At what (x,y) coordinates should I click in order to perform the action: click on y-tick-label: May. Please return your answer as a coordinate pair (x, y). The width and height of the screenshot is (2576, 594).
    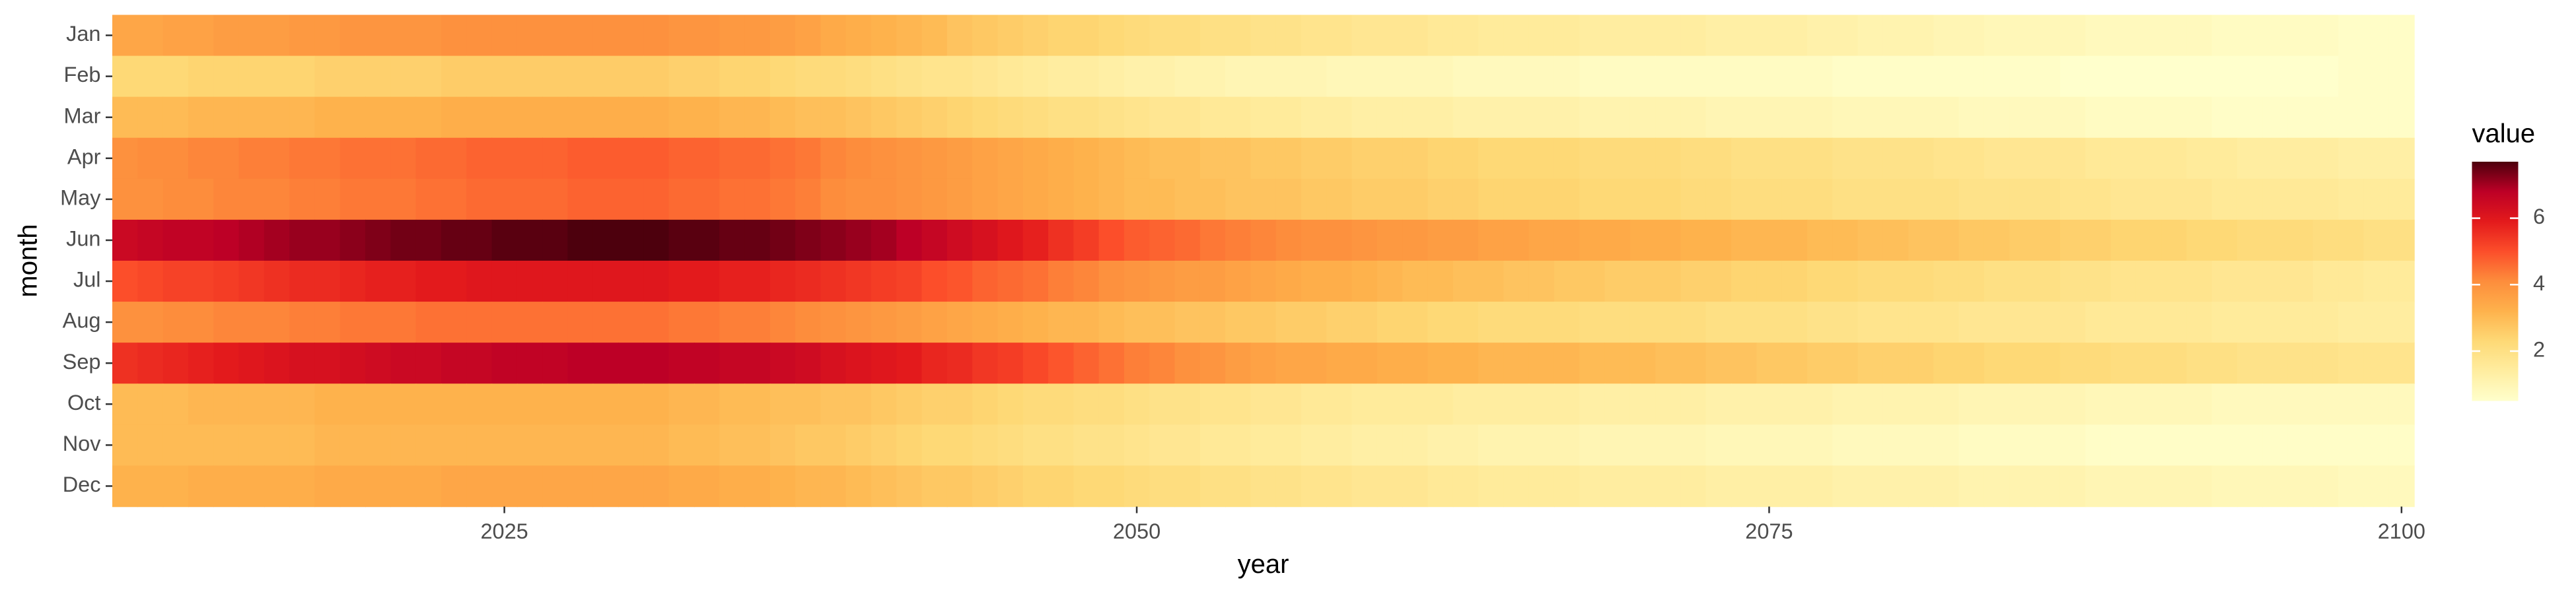
    Looking at the image, I should click on (80, 197).